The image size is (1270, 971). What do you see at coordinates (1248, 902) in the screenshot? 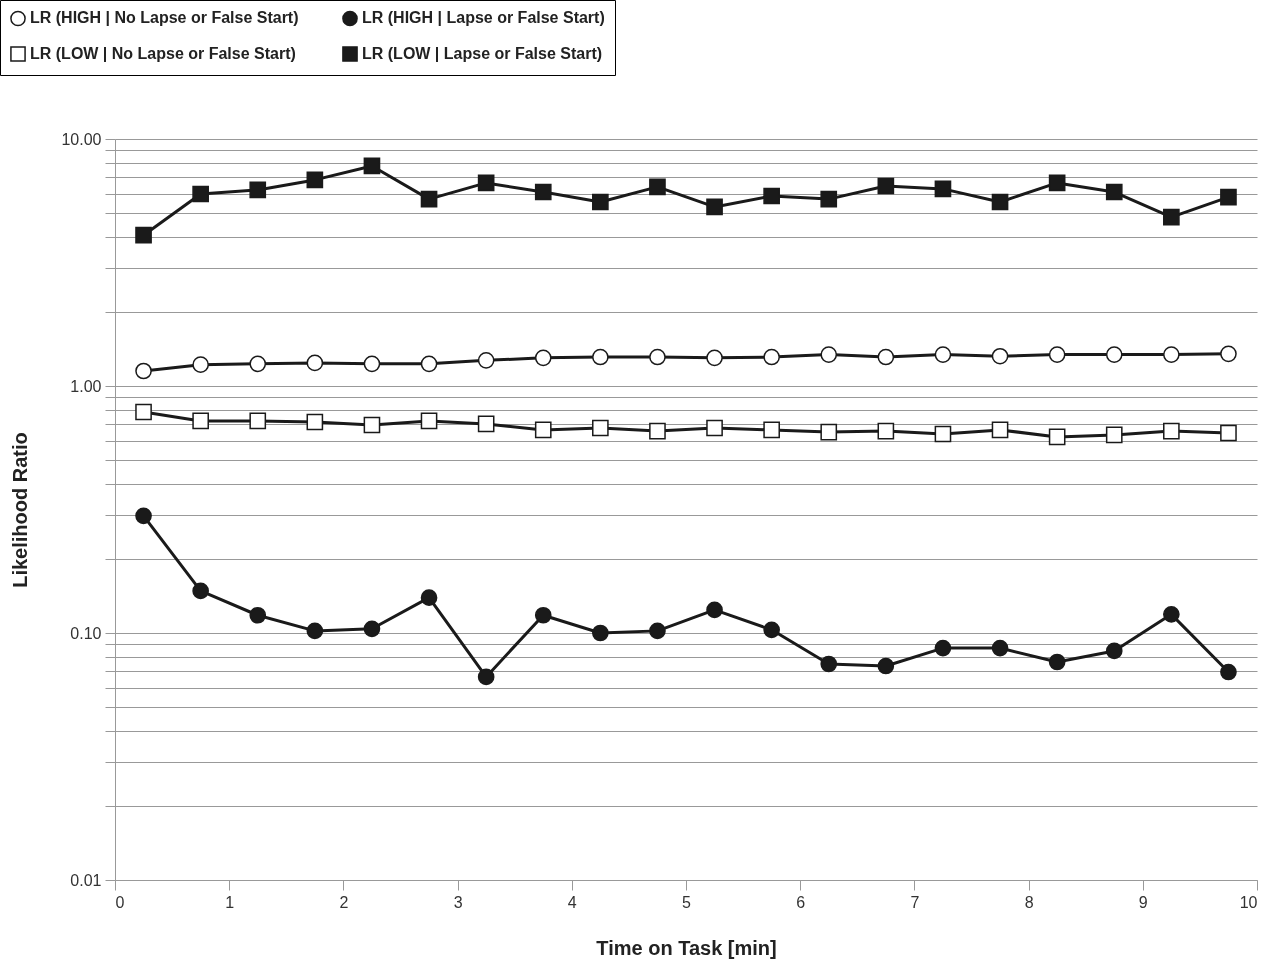
I see `x-tick-label: 10` at bounding box center [1248, 902].